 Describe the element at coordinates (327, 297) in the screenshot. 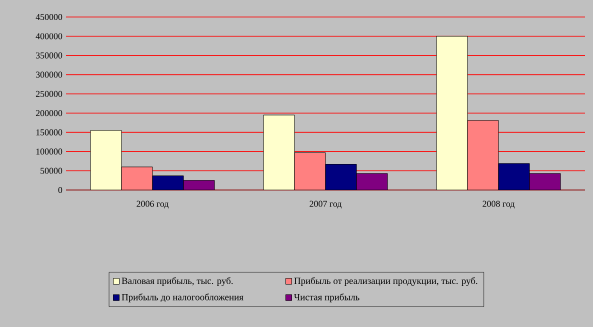

I see `legend-label: Чистая прибыль` at that location.